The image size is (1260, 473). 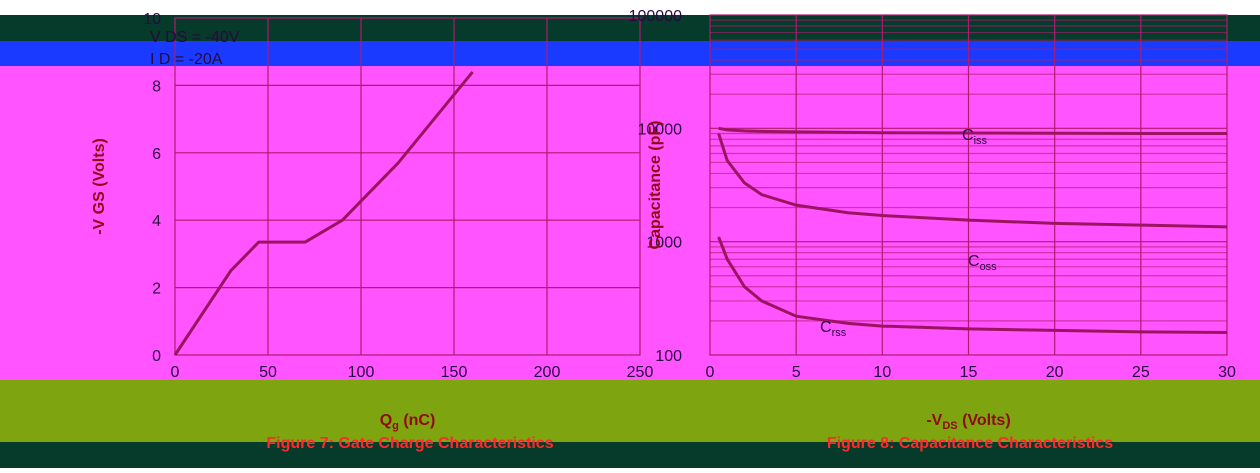 I want to click on olive-band, so click(x=630, y=411).